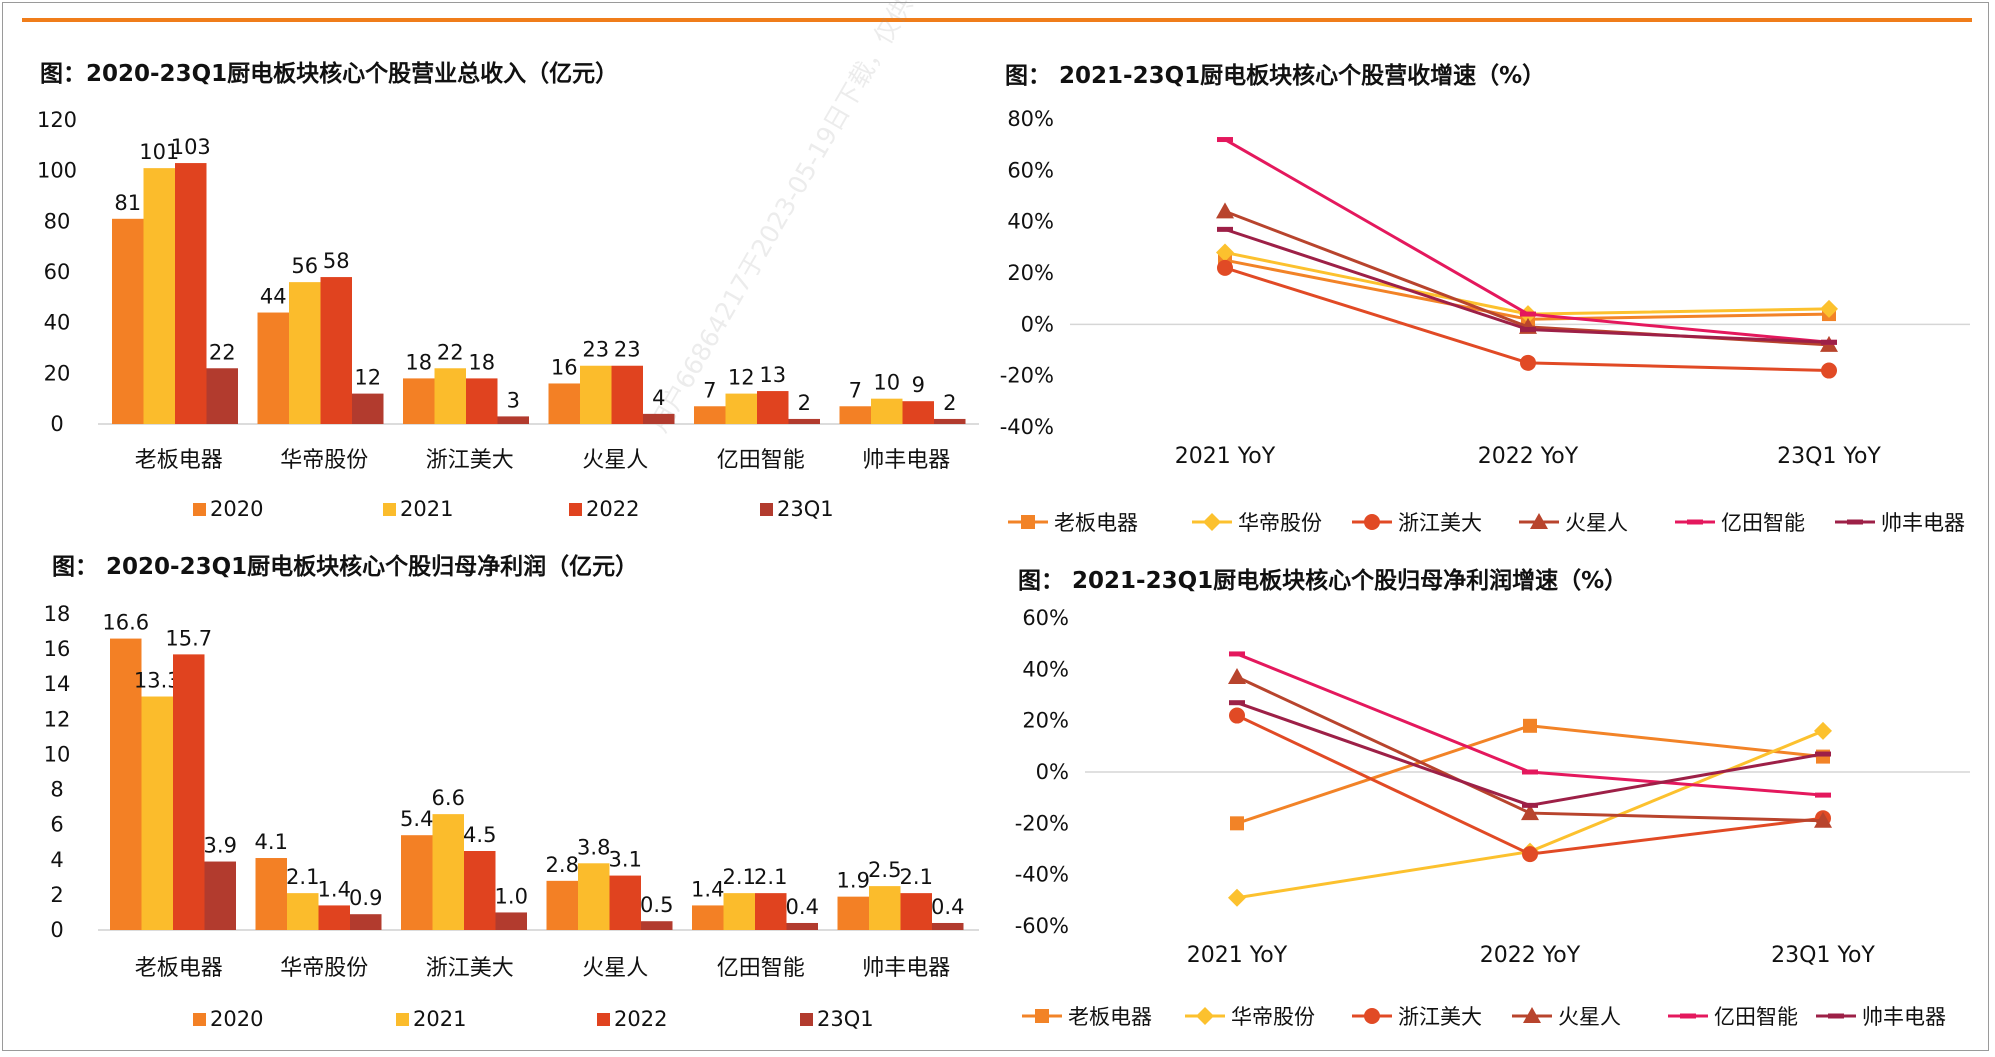  Describe the element at coordinates (56, 895) in the screenshot. I see `y-tick-label: 2` at that location.